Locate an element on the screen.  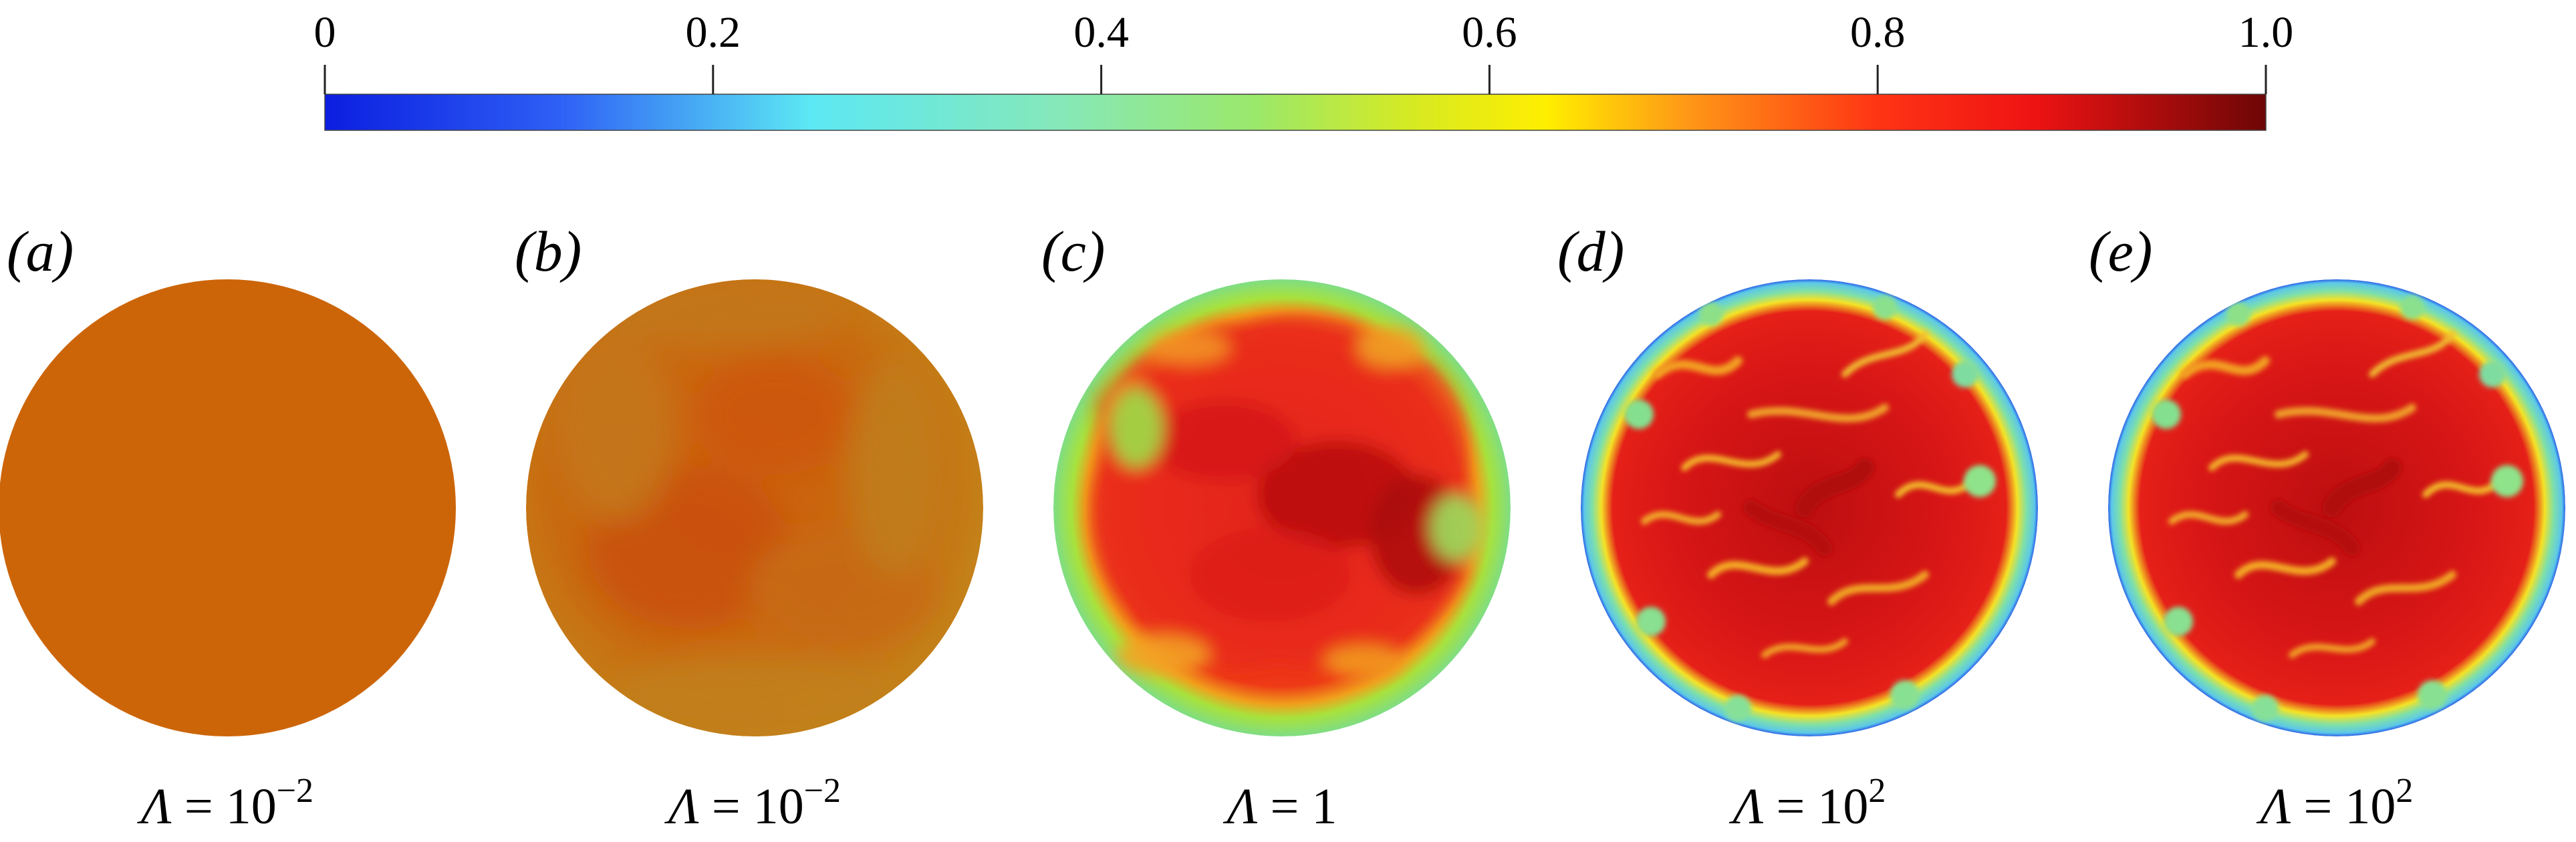
panel-c-label: (c) is located at coordinates (1073, 251).